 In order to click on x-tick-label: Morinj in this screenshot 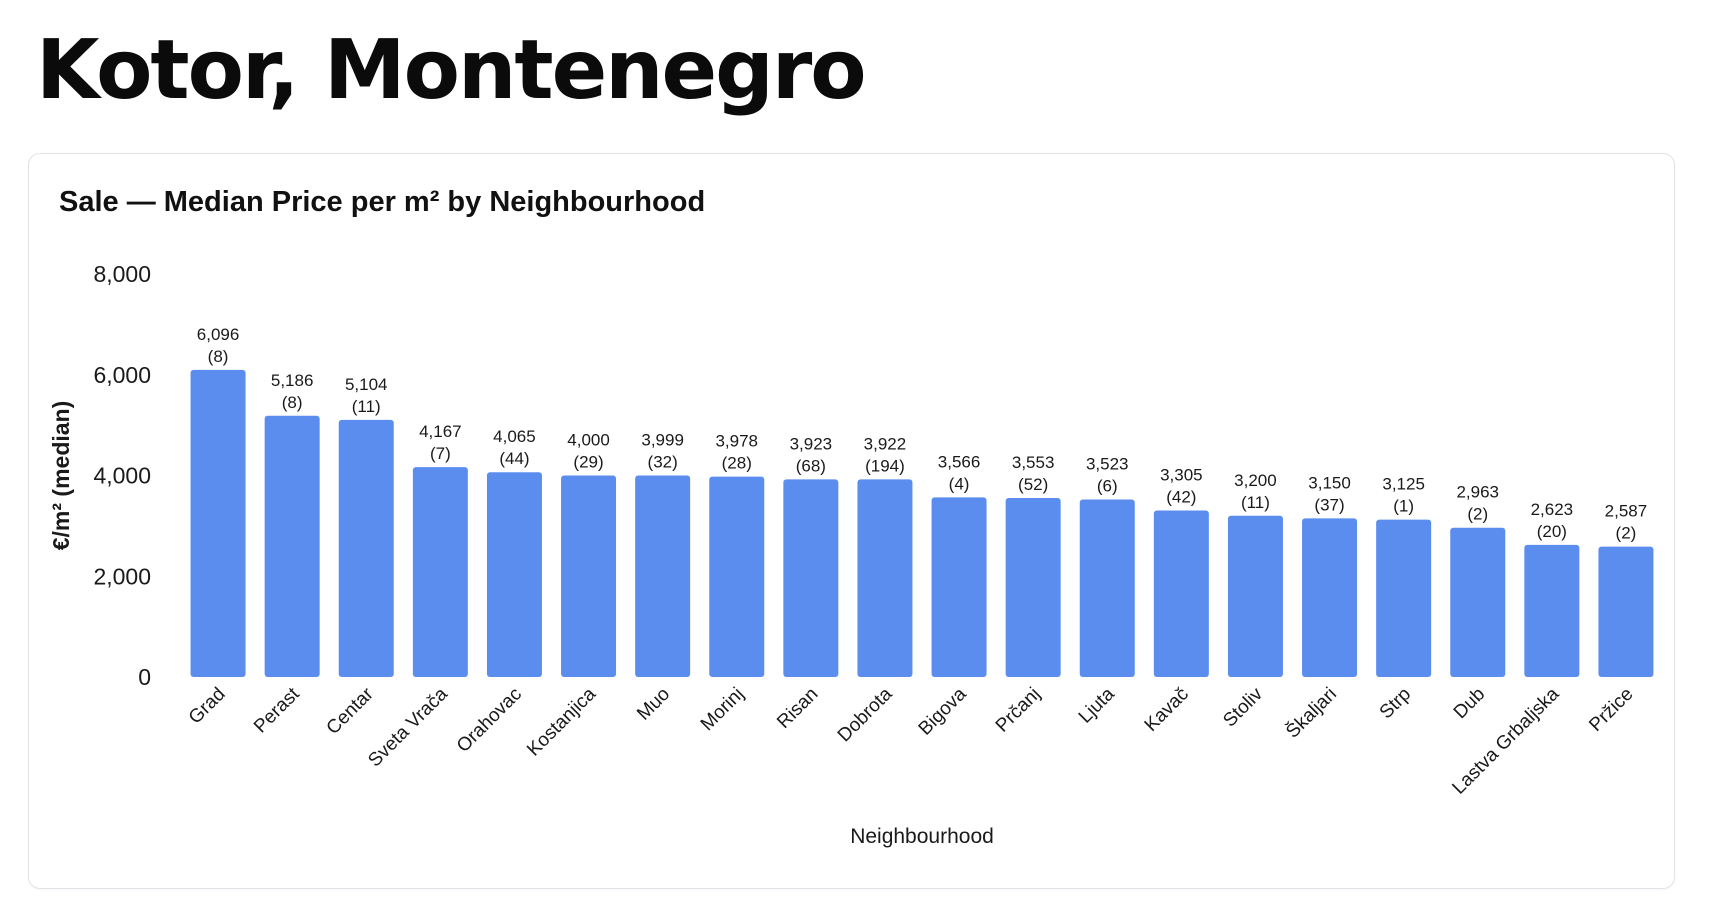, I will do `click(722, 709)`.